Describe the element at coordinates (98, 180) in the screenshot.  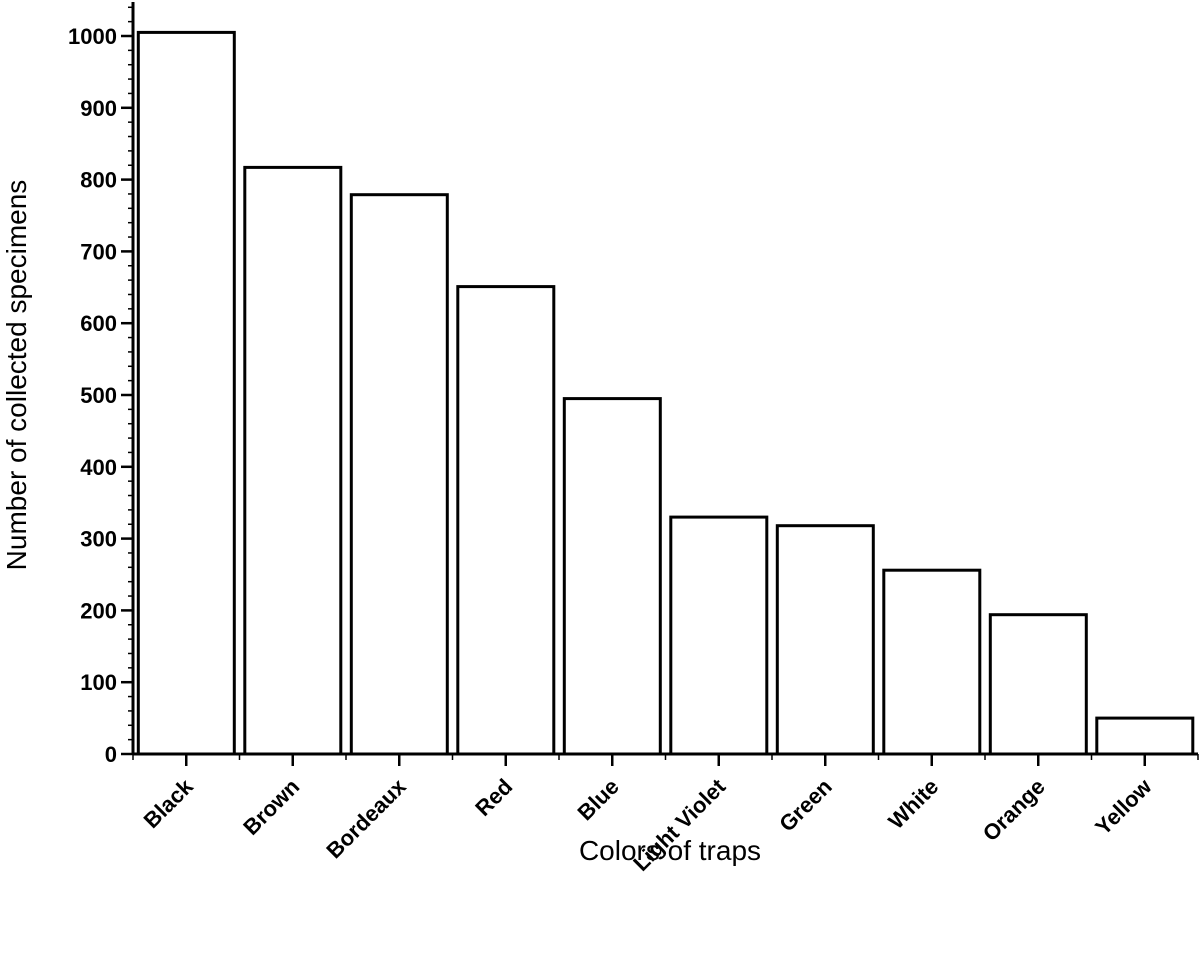
I see `y-tick-label: 800` at that location.